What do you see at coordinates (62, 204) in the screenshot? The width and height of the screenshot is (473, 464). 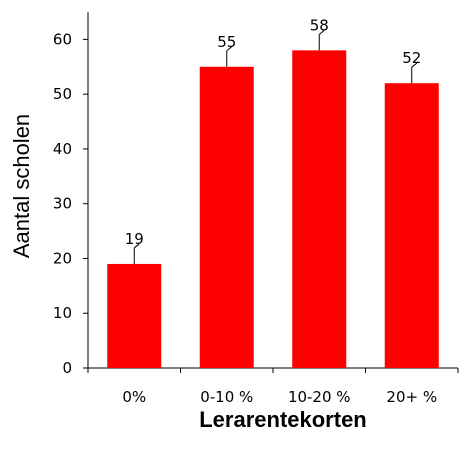 I see `y-tick-label: 30` at bounding box center [62, 204].